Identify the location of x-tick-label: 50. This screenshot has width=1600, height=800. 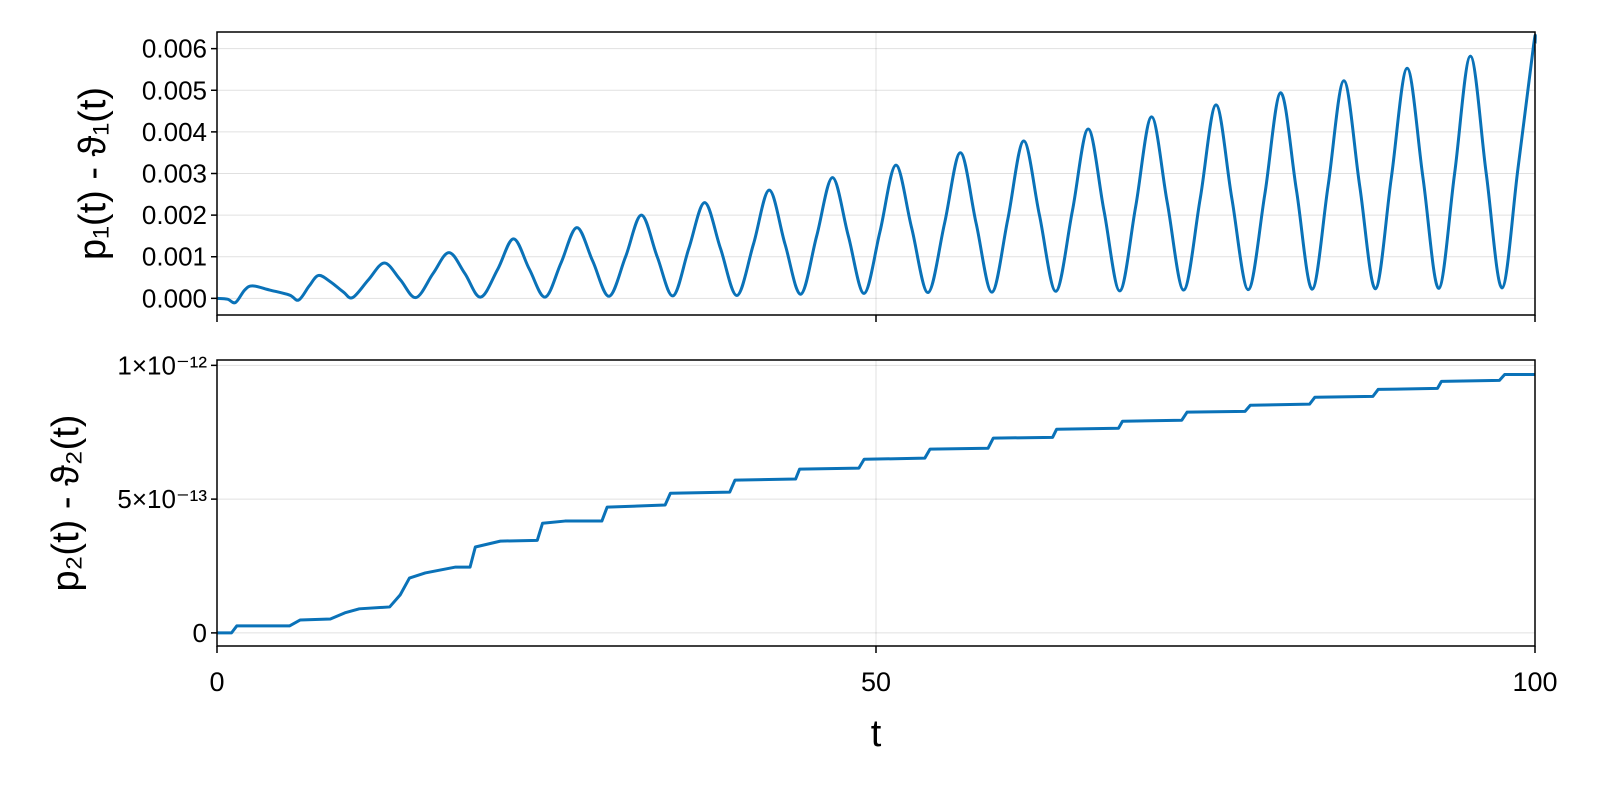
(876, 682).